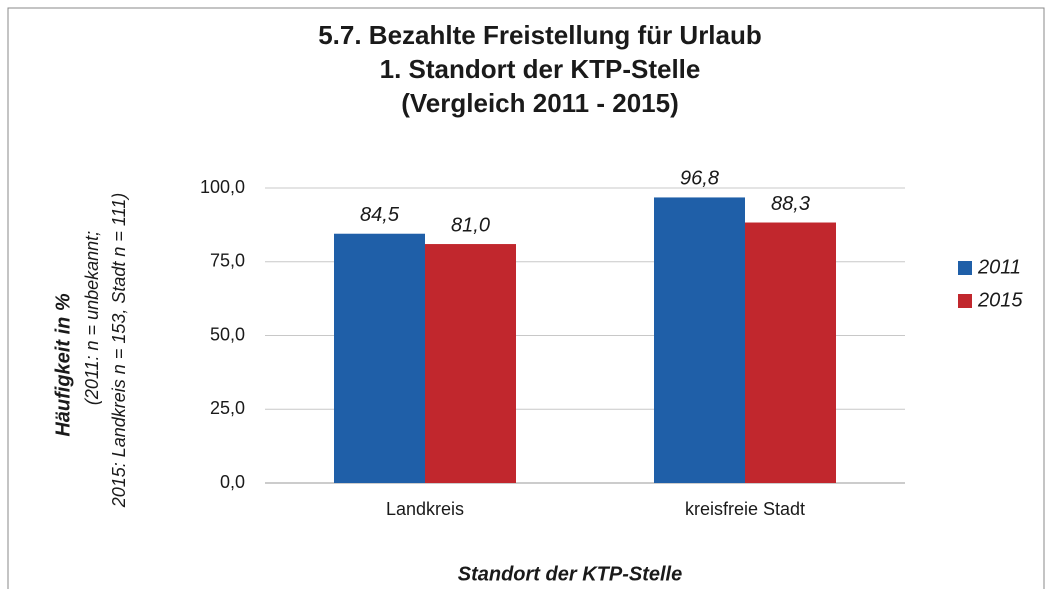 The height and width of the screenshot is (589, 1052). Describe the element at coordinates (999, 267) in the screenshot. I see `legend-label: 2011` at that location.